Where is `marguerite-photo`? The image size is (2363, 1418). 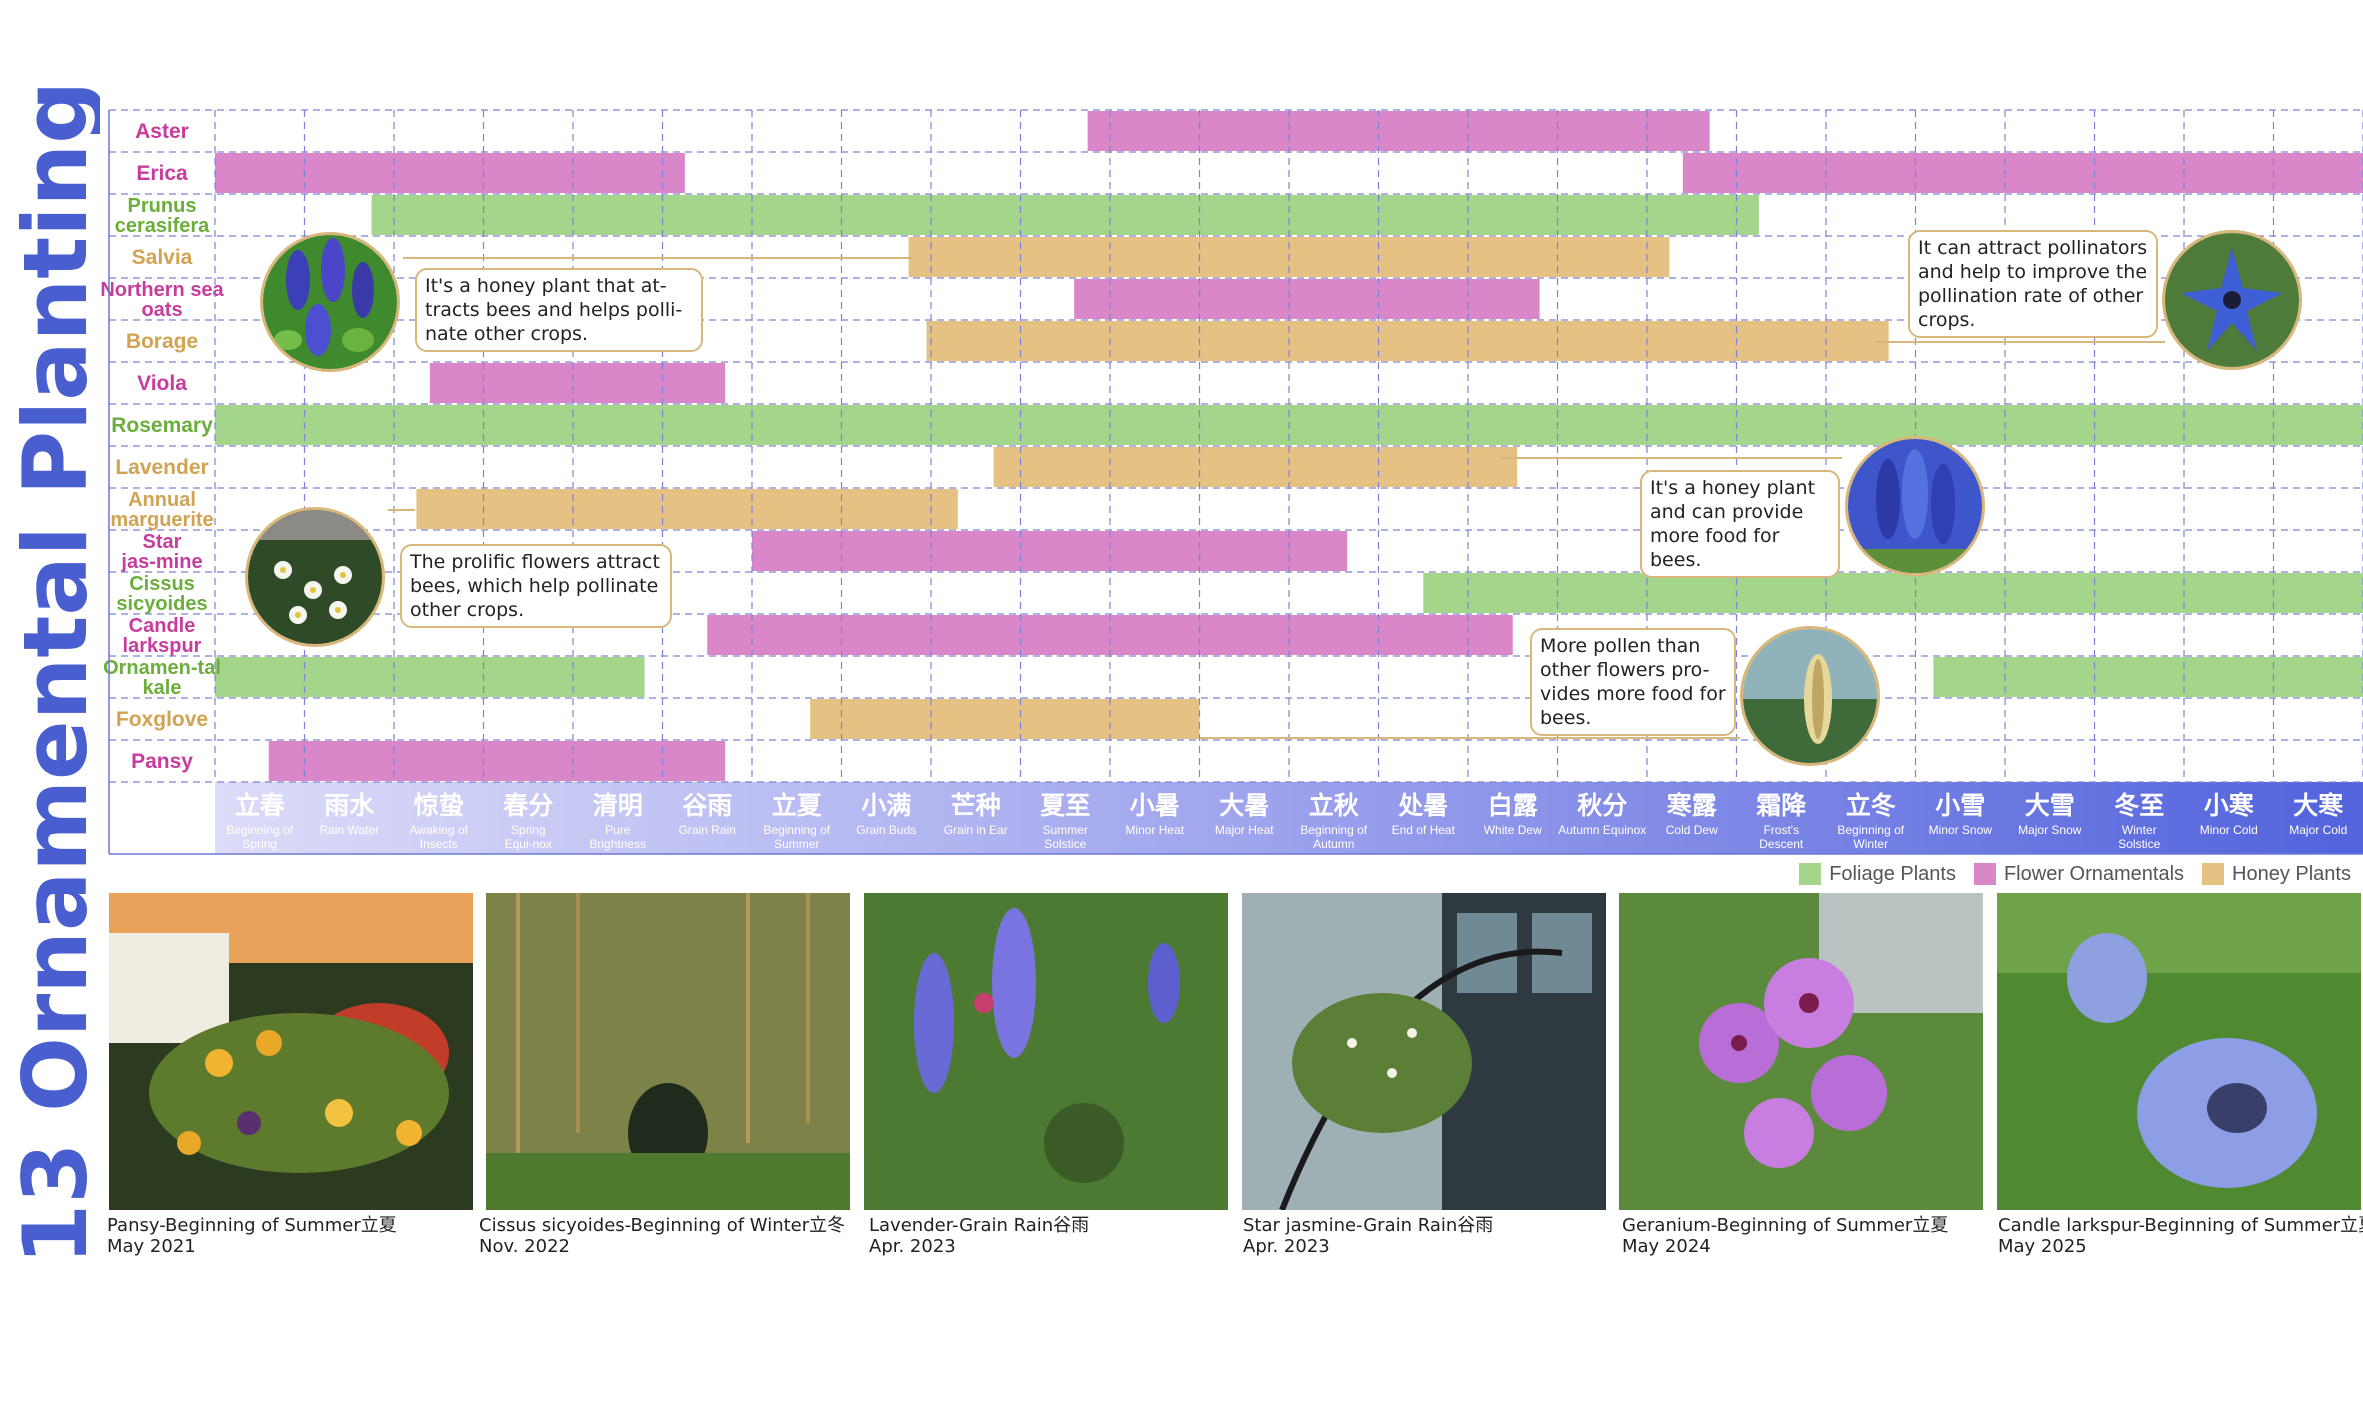
marguerite-photo is located at coordinates (315, 577).